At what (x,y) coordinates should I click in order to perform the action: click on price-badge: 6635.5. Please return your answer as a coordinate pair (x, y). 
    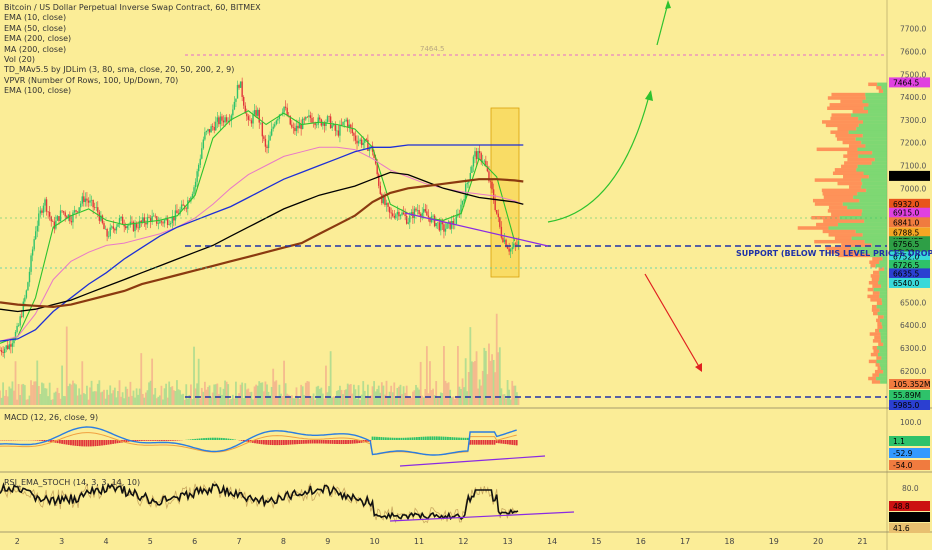
    Looking at the image, I should click on (906, 273).